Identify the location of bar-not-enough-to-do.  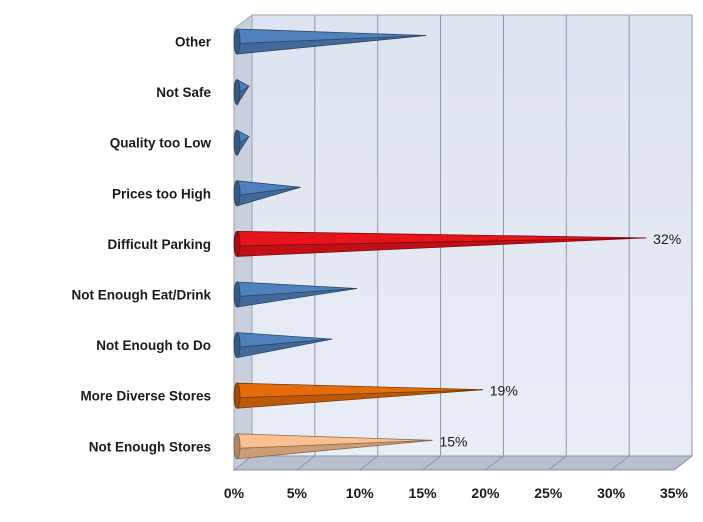
(282, 345).